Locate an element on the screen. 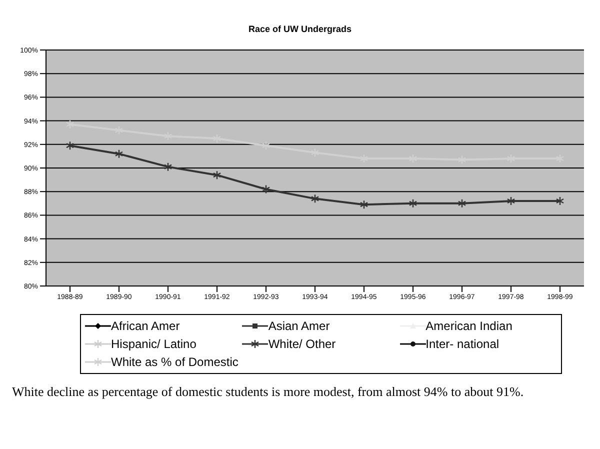 The width and height of the screenshot is (600, 449). chart-title: Race of UW Undergrads is located at coordinates (300, 30).